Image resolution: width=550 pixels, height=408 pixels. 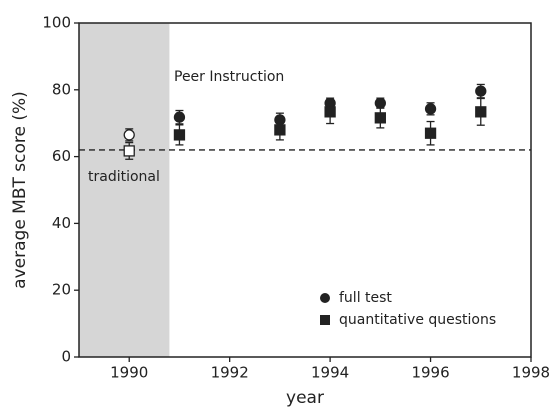 What do you see at coordinates (417, 320) in the screenshot?
I see `legend-label: quantitative questions` at bounding box center [417, 320].